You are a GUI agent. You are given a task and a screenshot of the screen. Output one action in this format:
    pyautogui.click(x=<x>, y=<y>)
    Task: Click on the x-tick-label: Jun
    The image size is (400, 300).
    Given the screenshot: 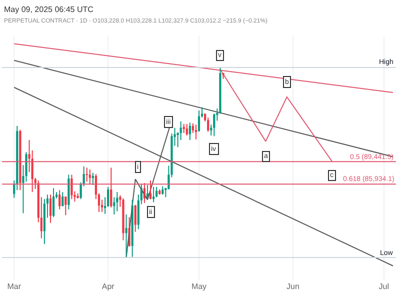 What is the action you would take?
    pyautogui.click(x=293, y=286)
    